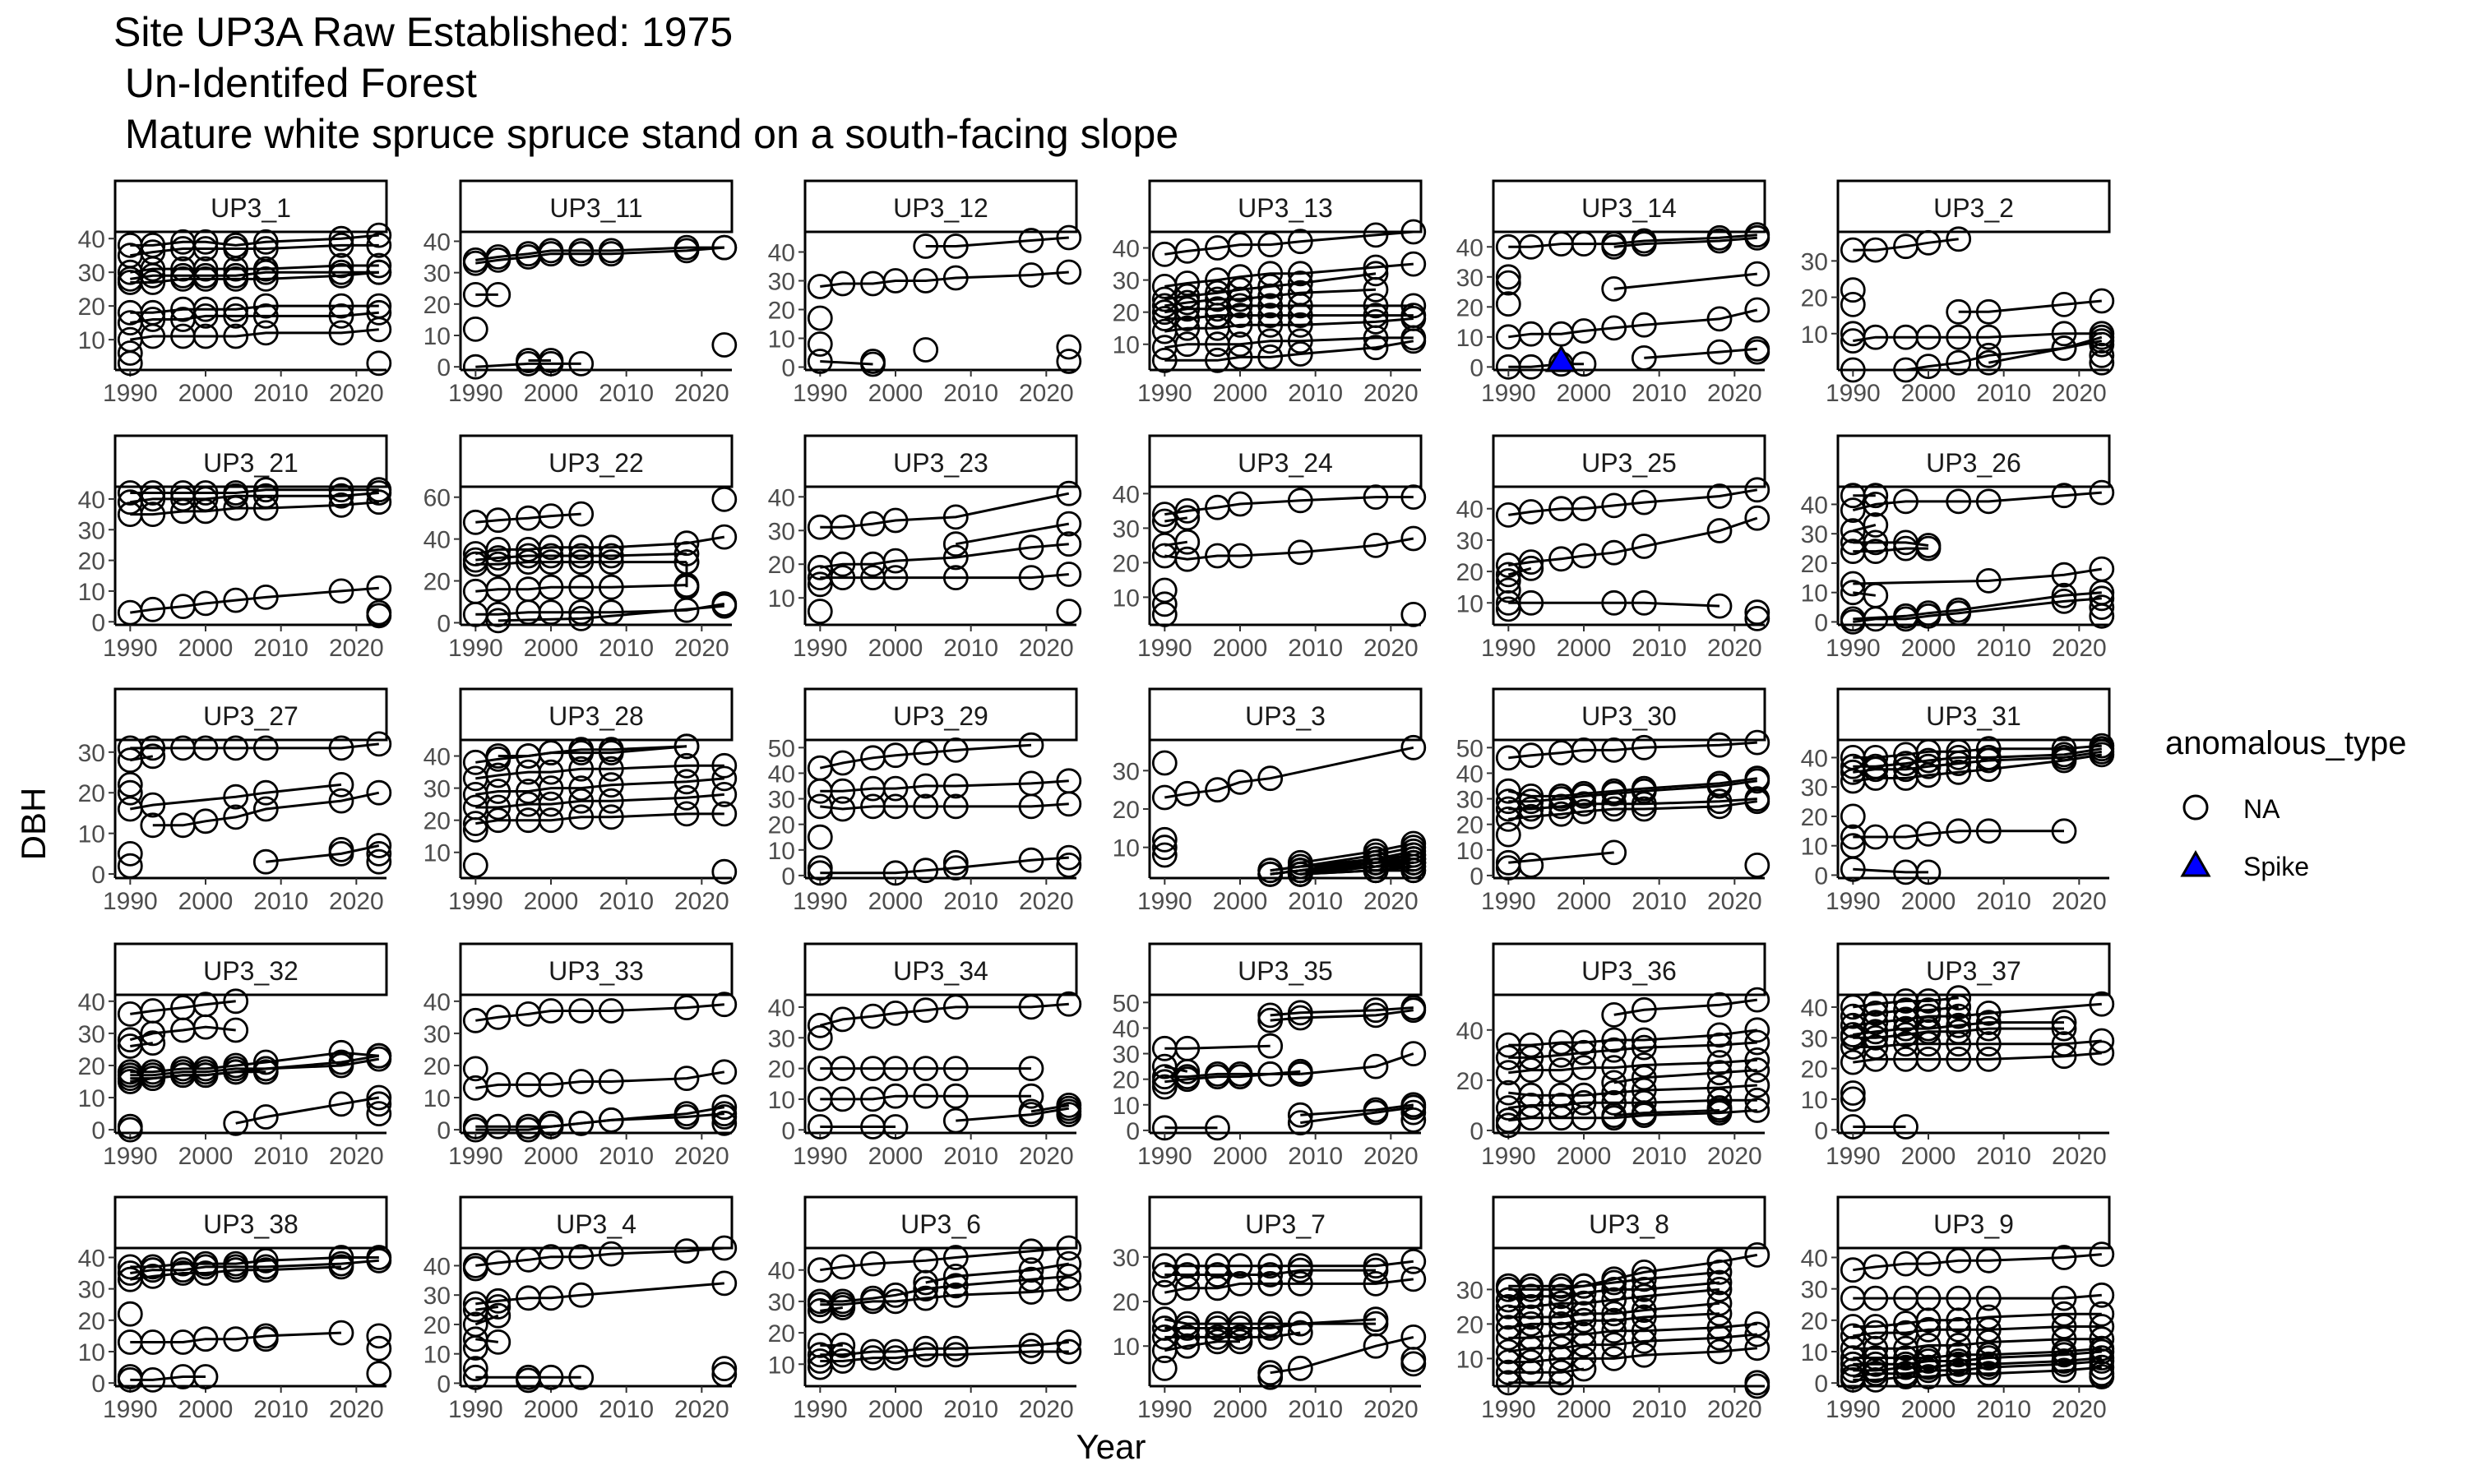 This screenshot has height=1484, width=2467. I want to click on panel-strip-label: UP3_30, so click(1629, 716).